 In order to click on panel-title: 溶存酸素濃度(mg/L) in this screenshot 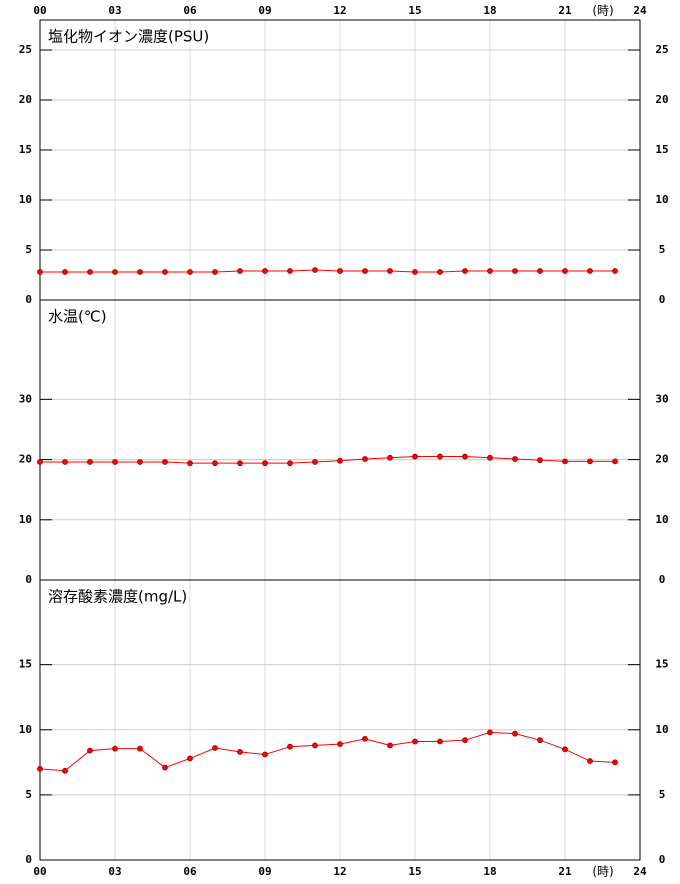, I will do `click(117, 597)`.